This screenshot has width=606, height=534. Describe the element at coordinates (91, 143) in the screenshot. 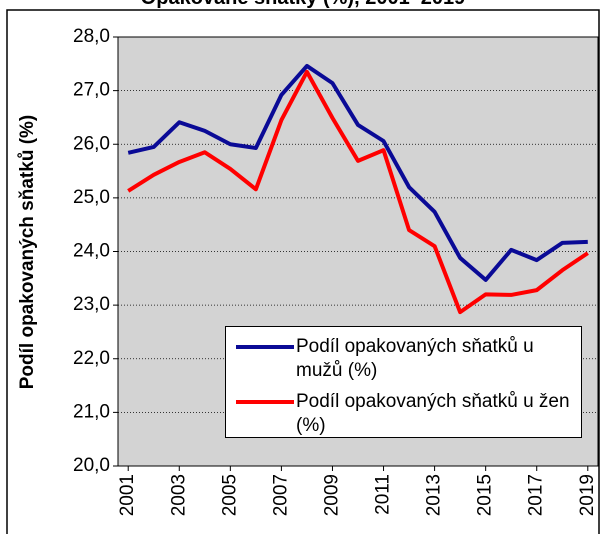

I see `y-tick-label: 26,0` at that location.